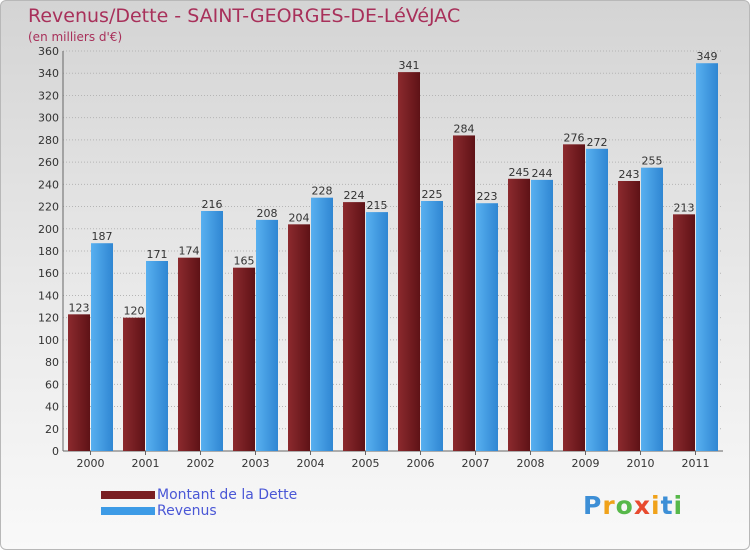  I want to click on data-label-revenus: 216, so click(212, 204).